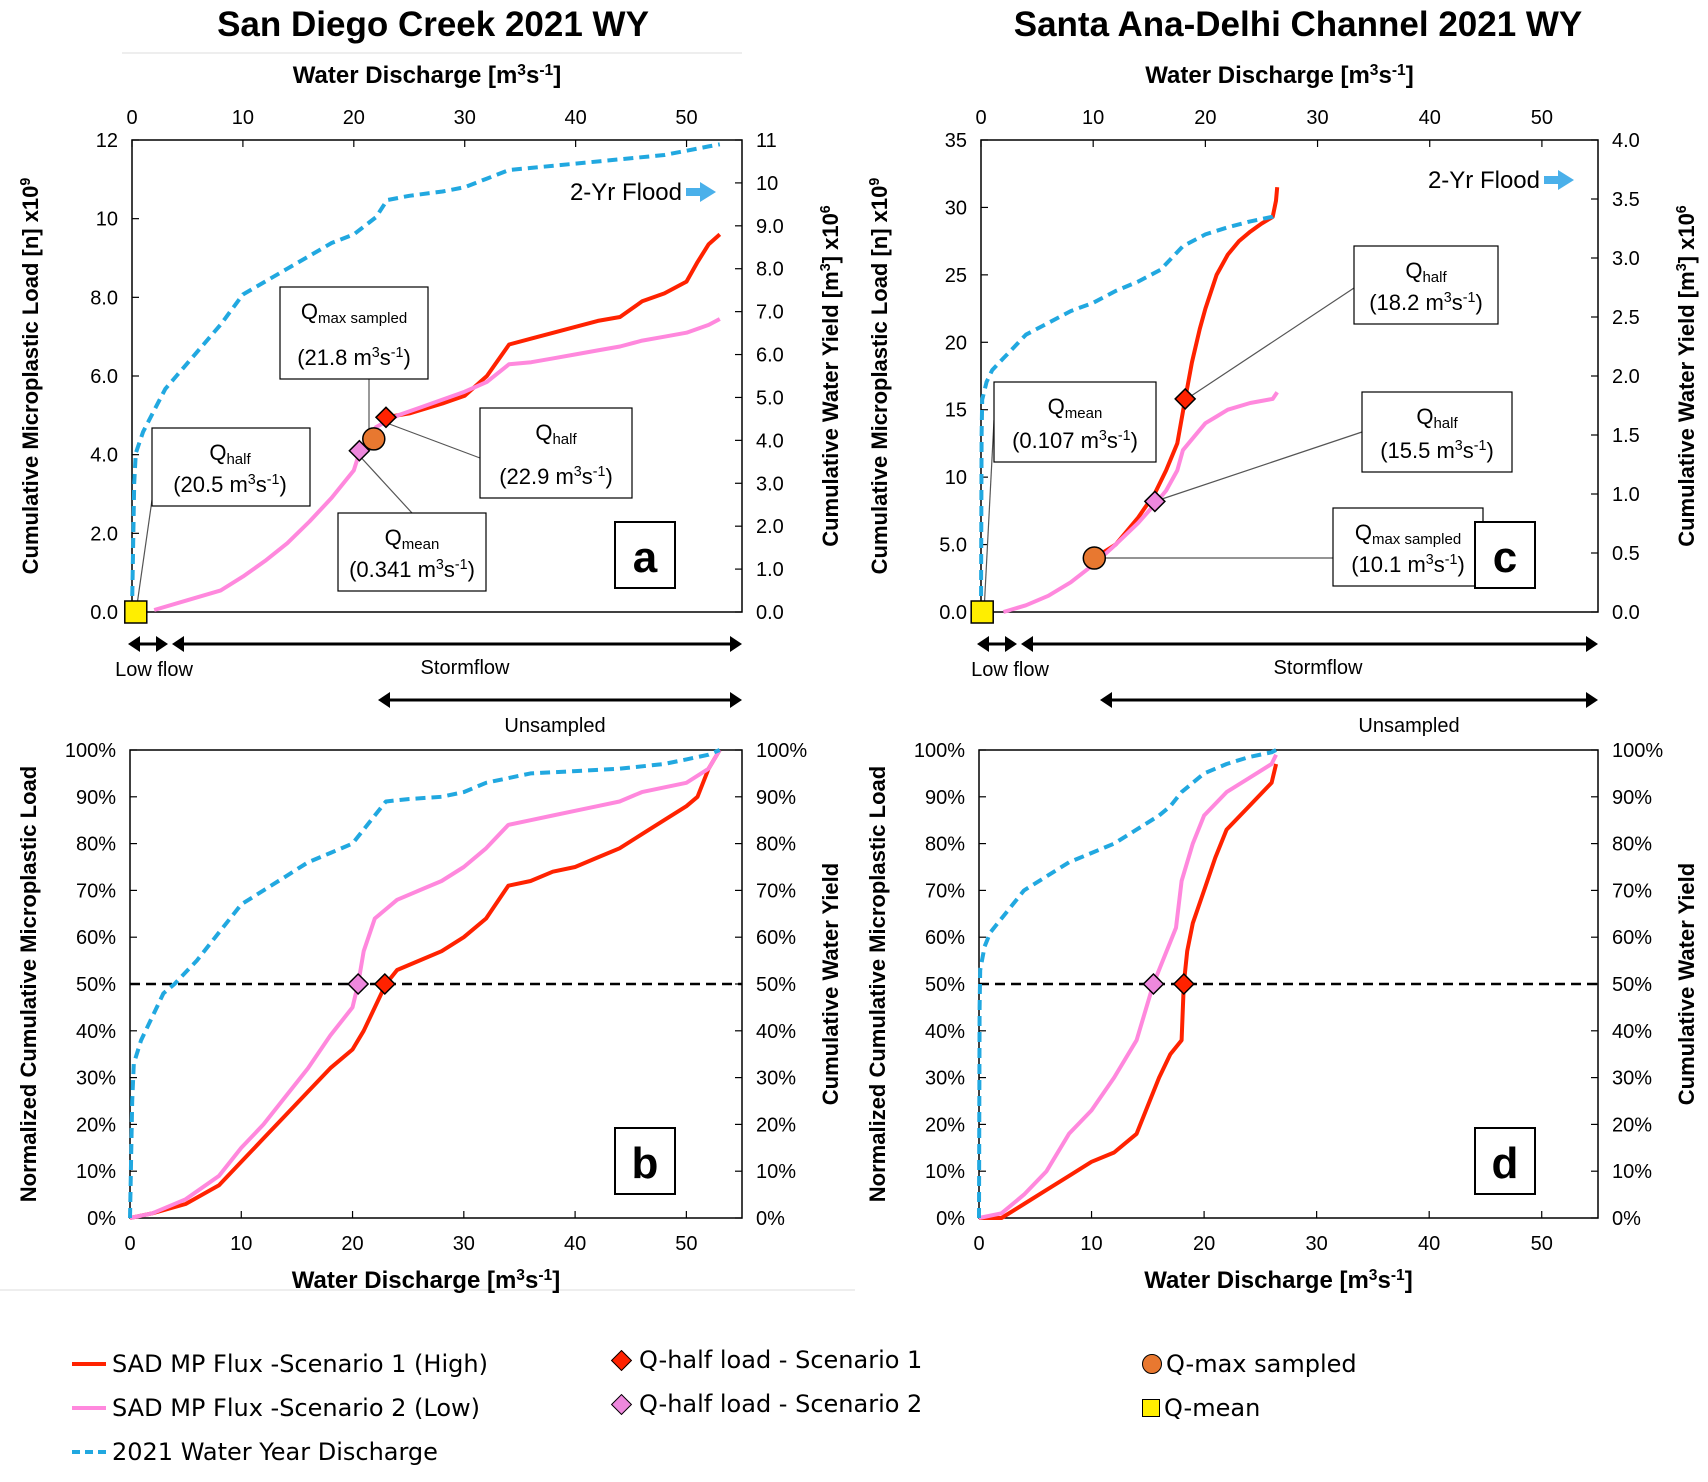 The image size is (1708, 1482). Describe the element at coordinates (96, 845) in the screenshot. I see `y-tick-label: 80%` at that location.